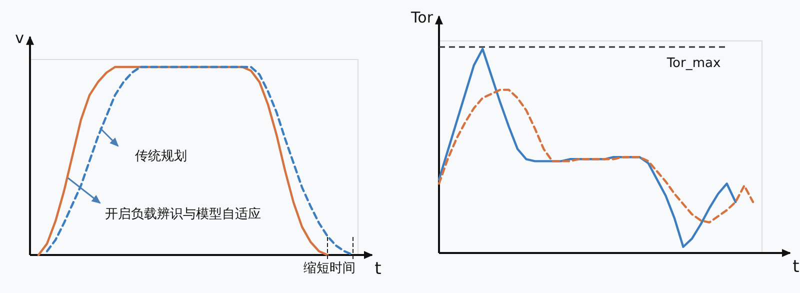 Image resolution: width=800 pixels, height=293 pixels. Describe the element at coordinates (183, 214) in the screenshot. I see `annotation: 开启负载辨识与模型自适应` at that location.